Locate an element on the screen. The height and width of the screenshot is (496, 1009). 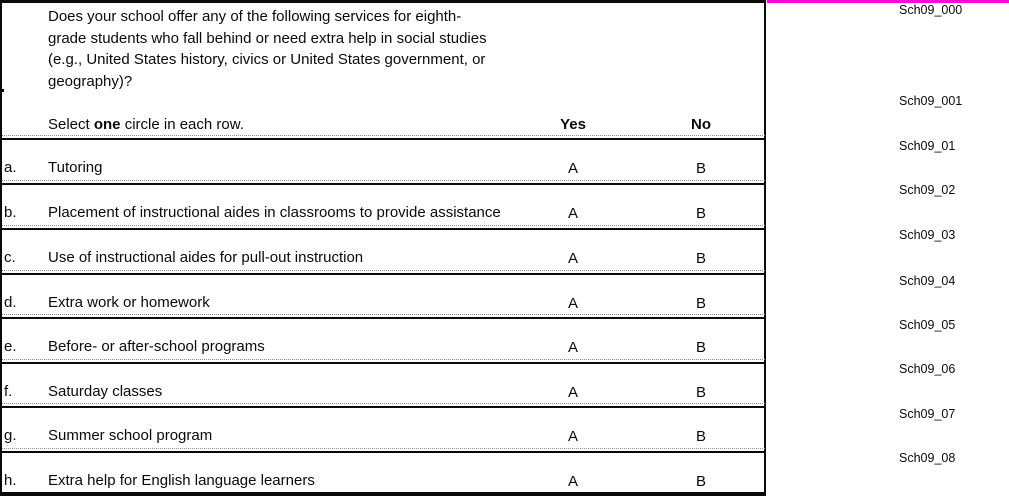
table-header-row: Select one circle in each row. Yes No is located at coordinates (383, 126).